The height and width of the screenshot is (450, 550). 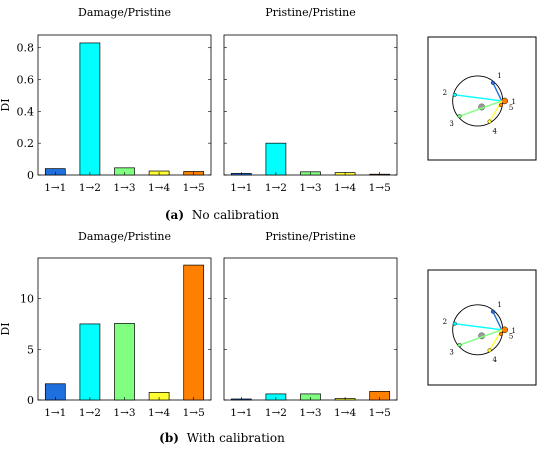 I want to click on y-tick-label: 0.6, so click(x=26, y=80).